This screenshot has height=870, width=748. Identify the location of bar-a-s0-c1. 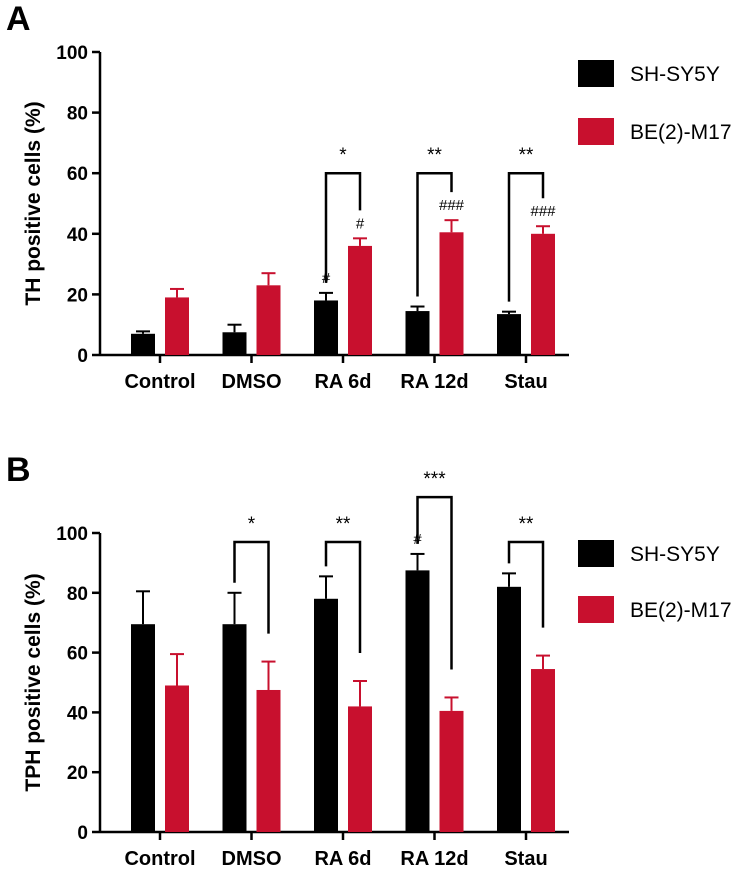
(234, 343).